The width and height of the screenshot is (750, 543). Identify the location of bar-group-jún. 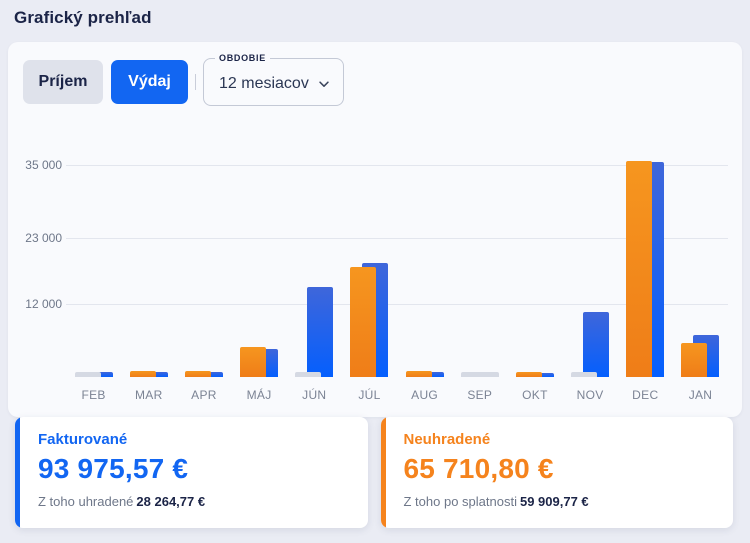
(314, 262).